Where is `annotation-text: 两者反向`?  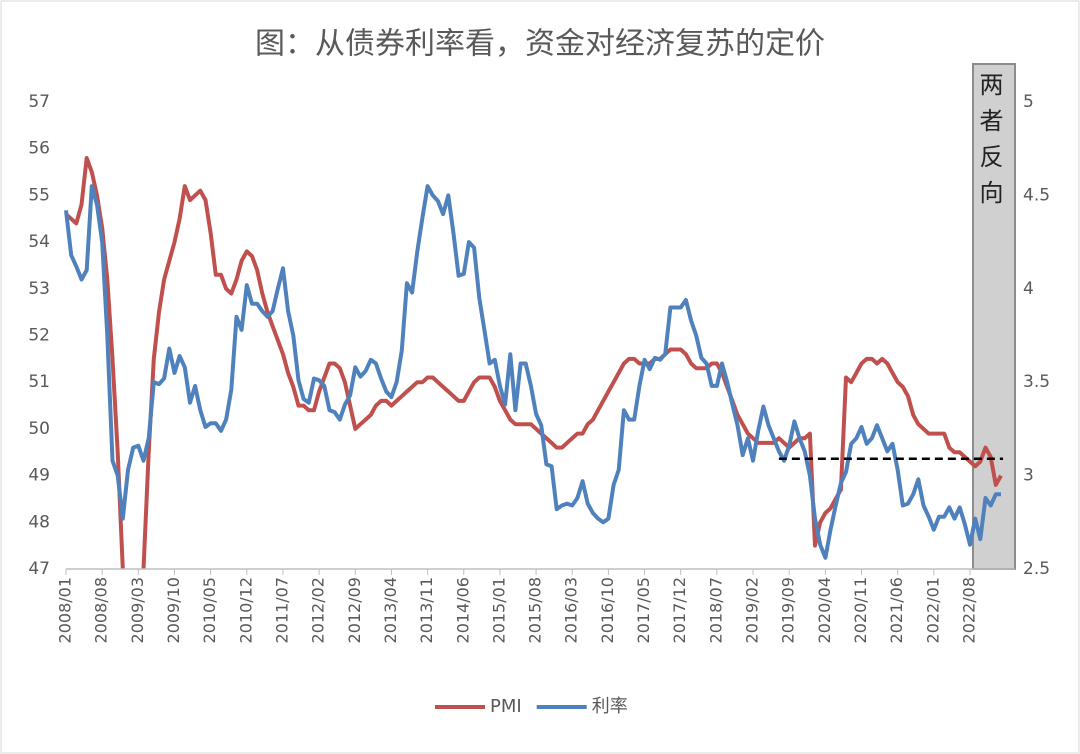 annotation-text: 两者反向 is located at coordinates (989, 144).